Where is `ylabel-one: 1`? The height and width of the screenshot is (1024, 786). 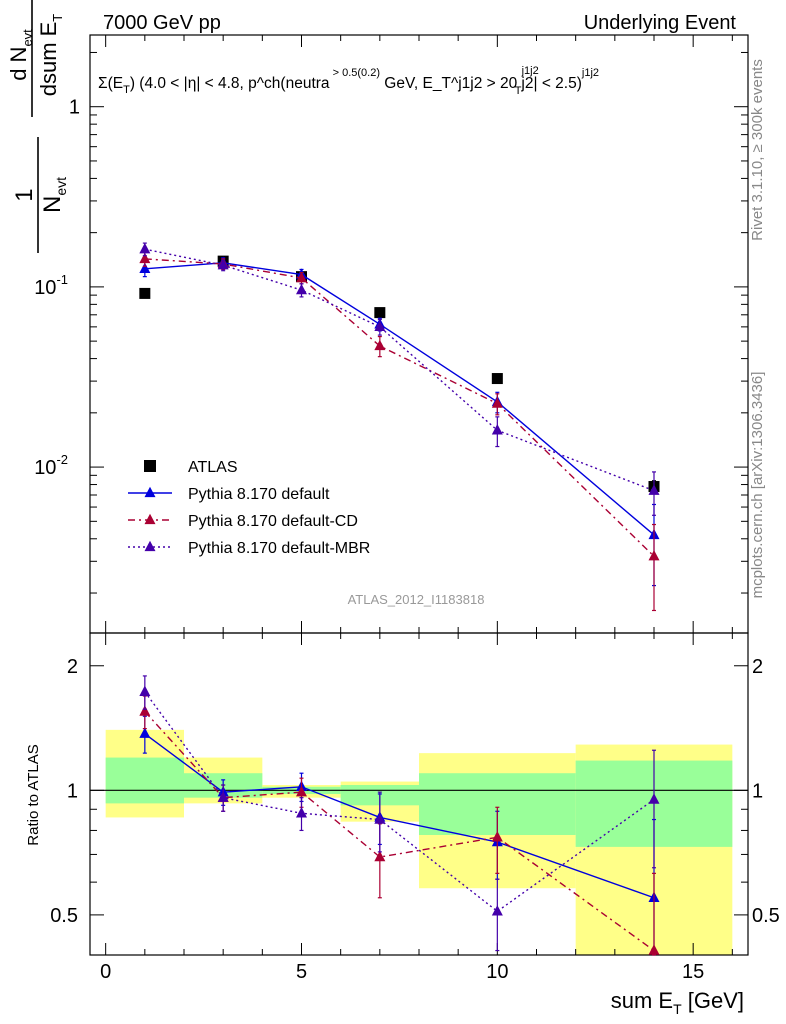
ylabel-one: 1 is located at coordinates (24, 194).